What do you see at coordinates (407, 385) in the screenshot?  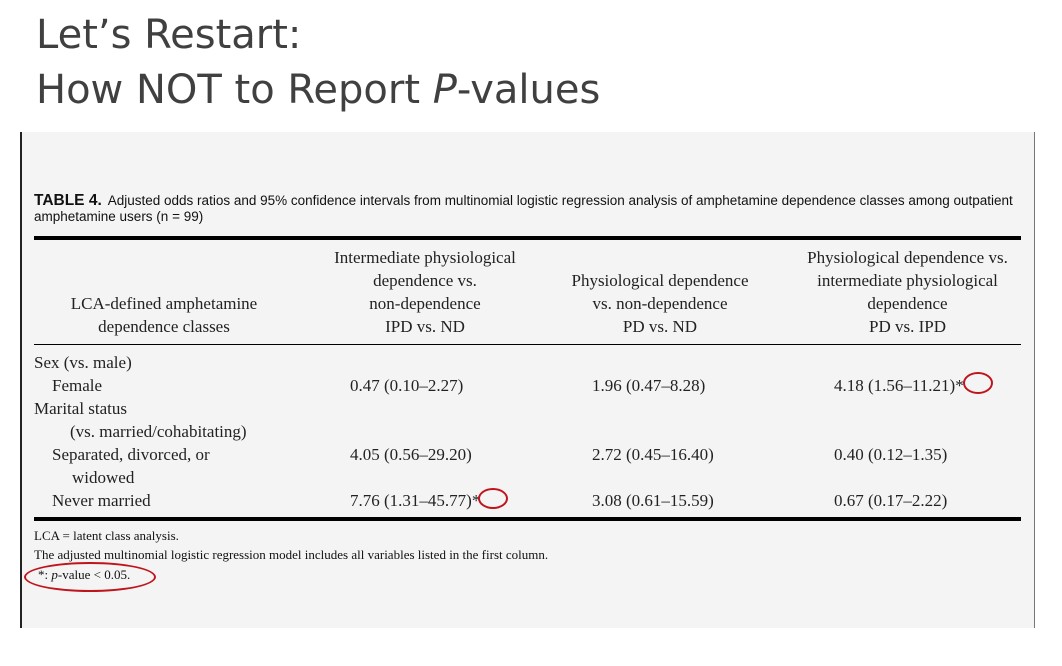 I see `row-female-ipd: 0.47 (0.10–2.27)` at bounding box center [407, 385].